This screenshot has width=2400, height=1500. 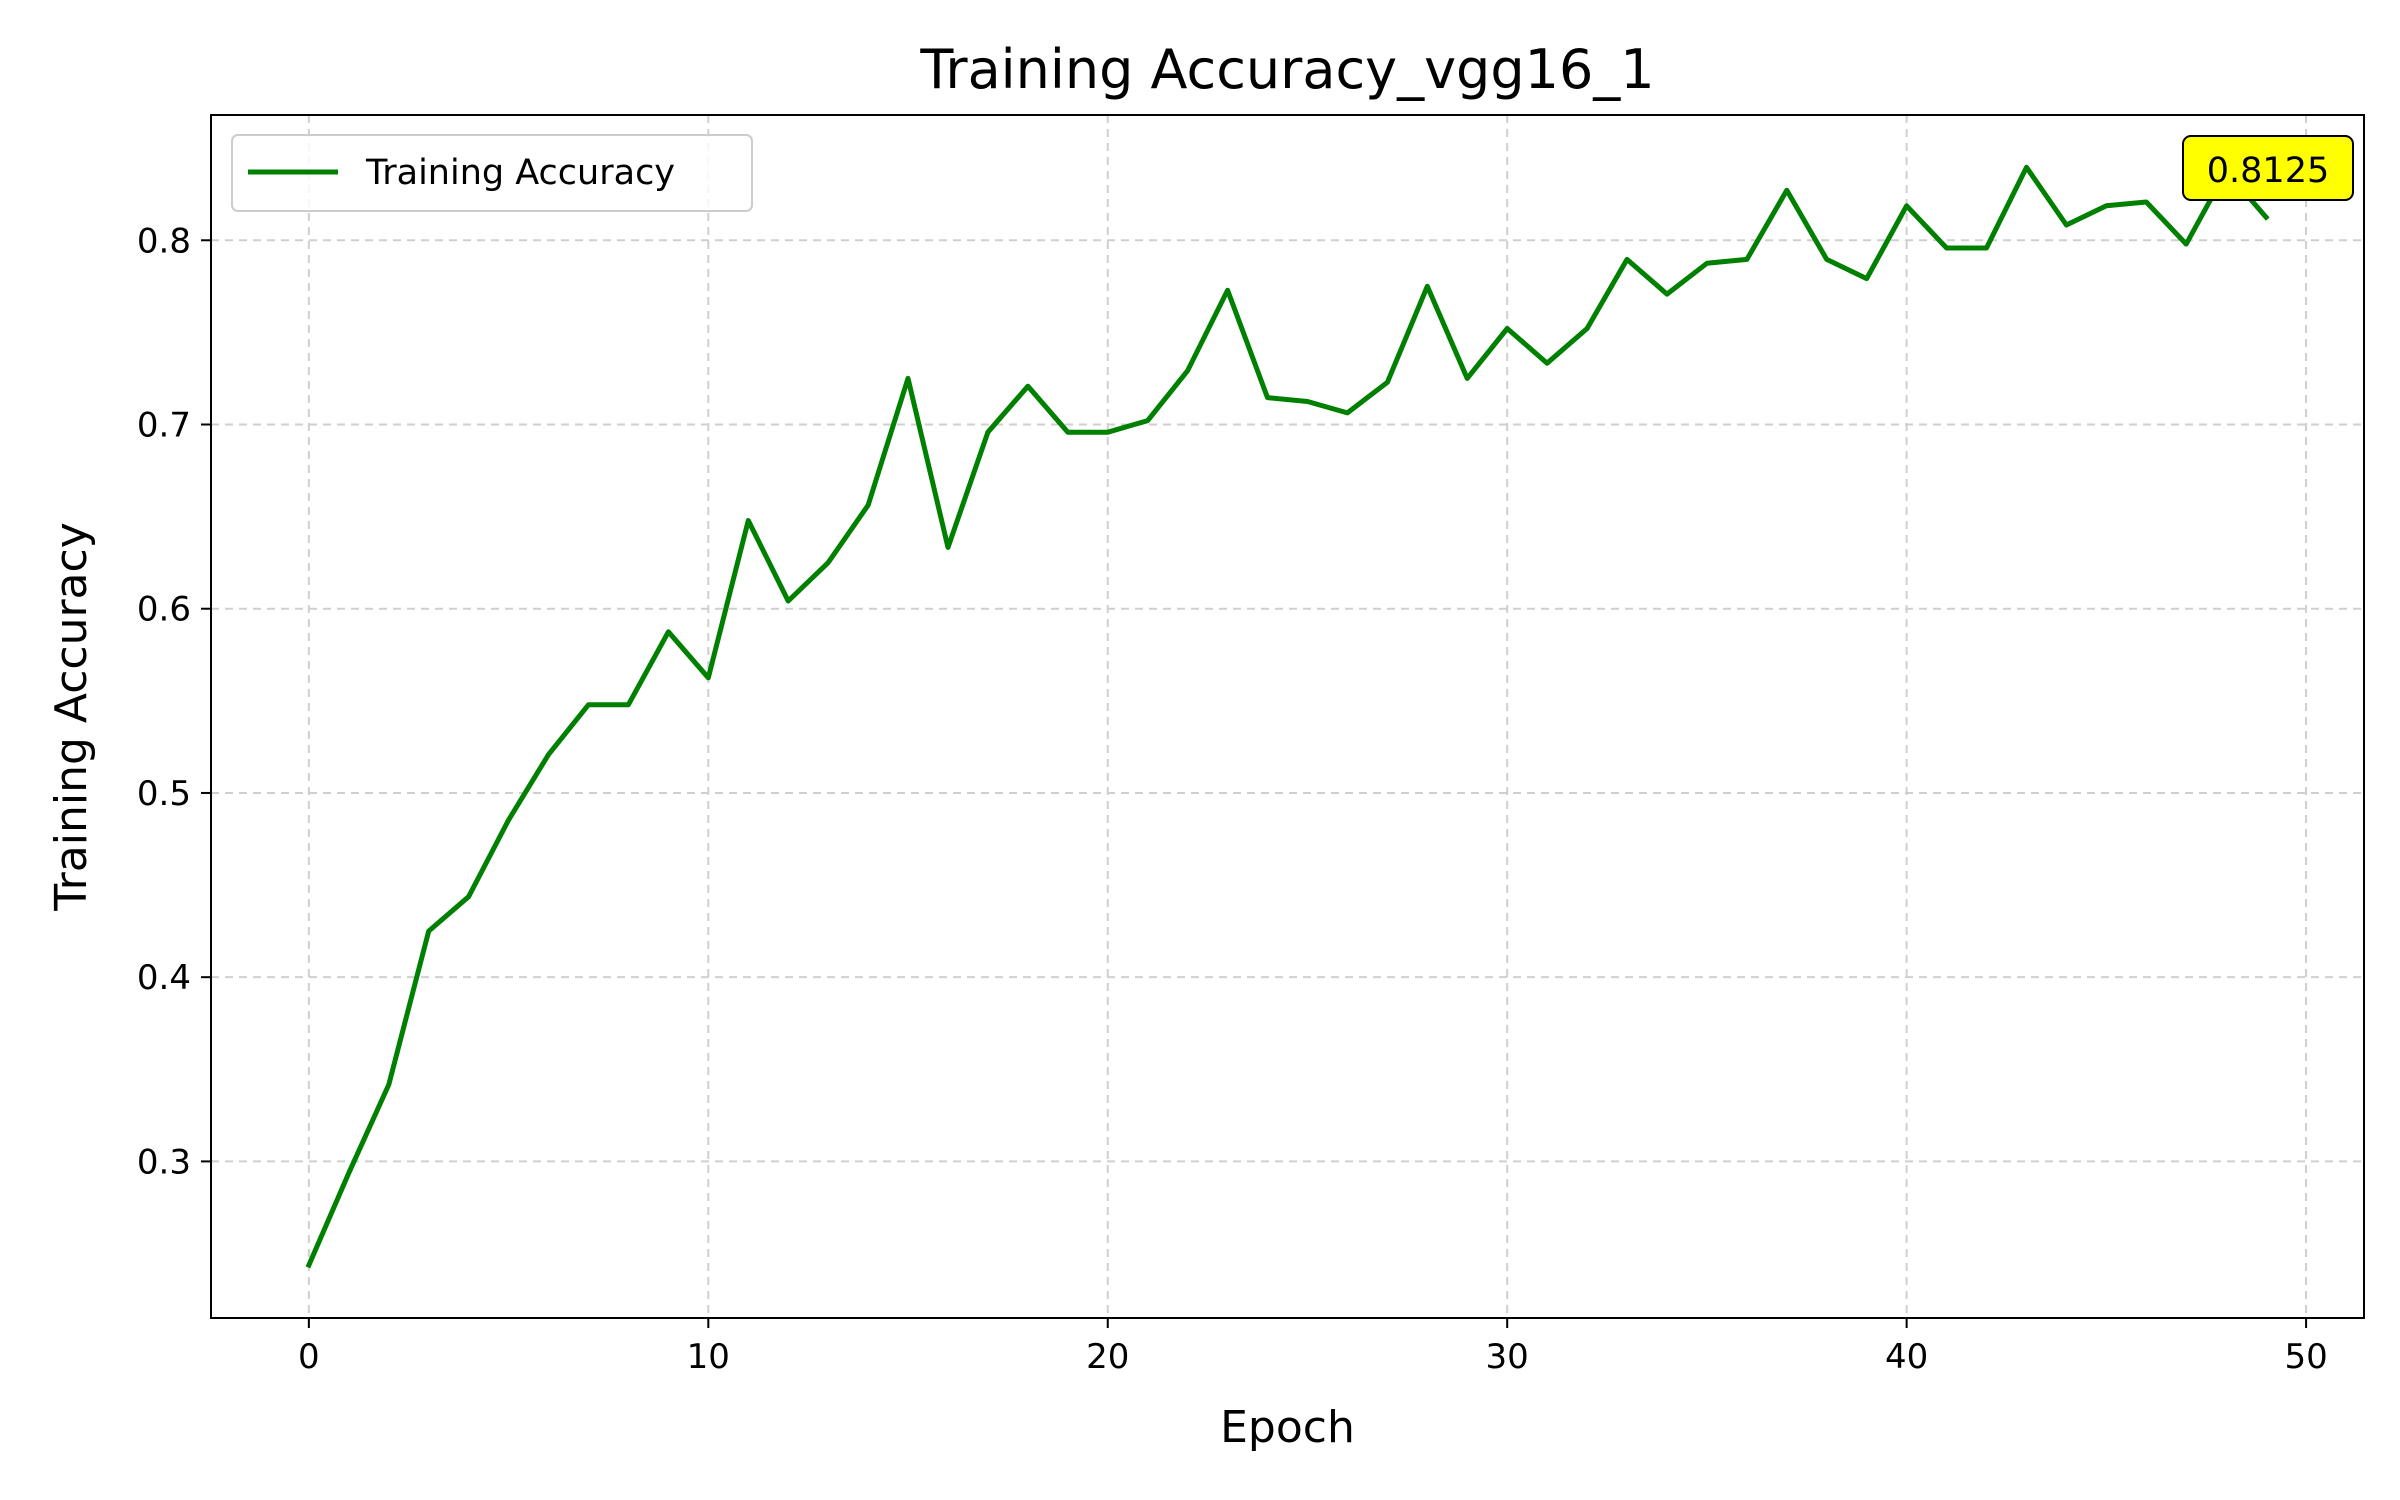 I want to click on legend: Training Accuracy, so click(x=492, y=173).